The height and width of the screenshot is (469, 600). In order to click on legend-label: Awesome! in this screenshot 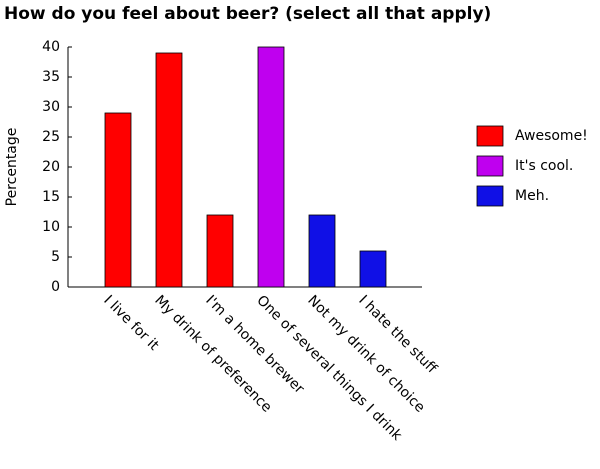, I will do `click(551, 136)`.